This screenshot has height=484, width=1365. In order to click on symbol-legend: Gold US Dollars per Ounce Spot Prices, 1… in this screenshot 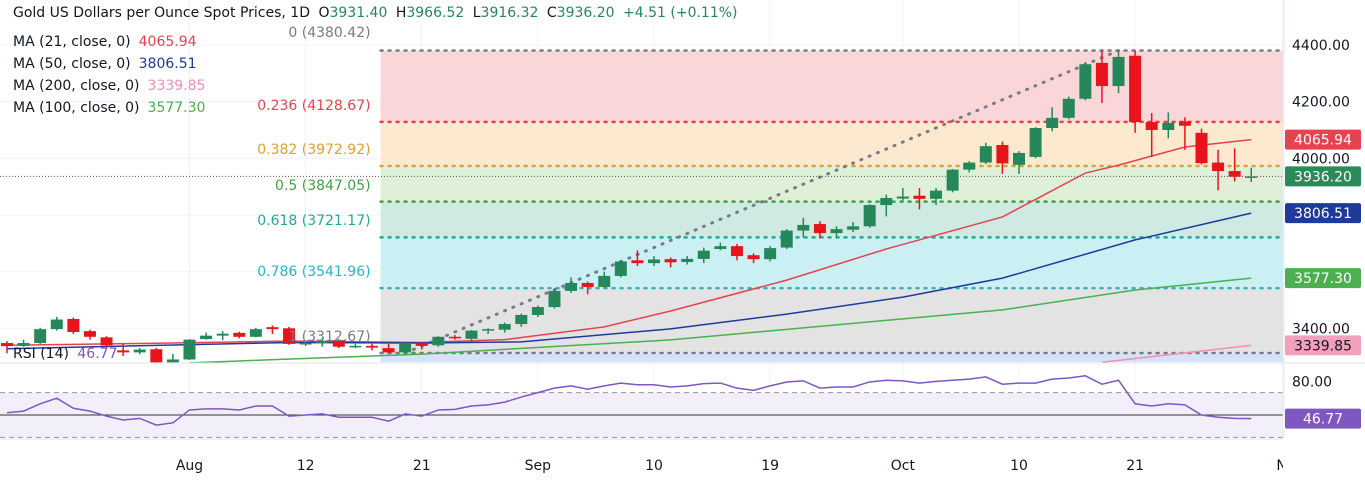, I will do `click(377, 13)`.